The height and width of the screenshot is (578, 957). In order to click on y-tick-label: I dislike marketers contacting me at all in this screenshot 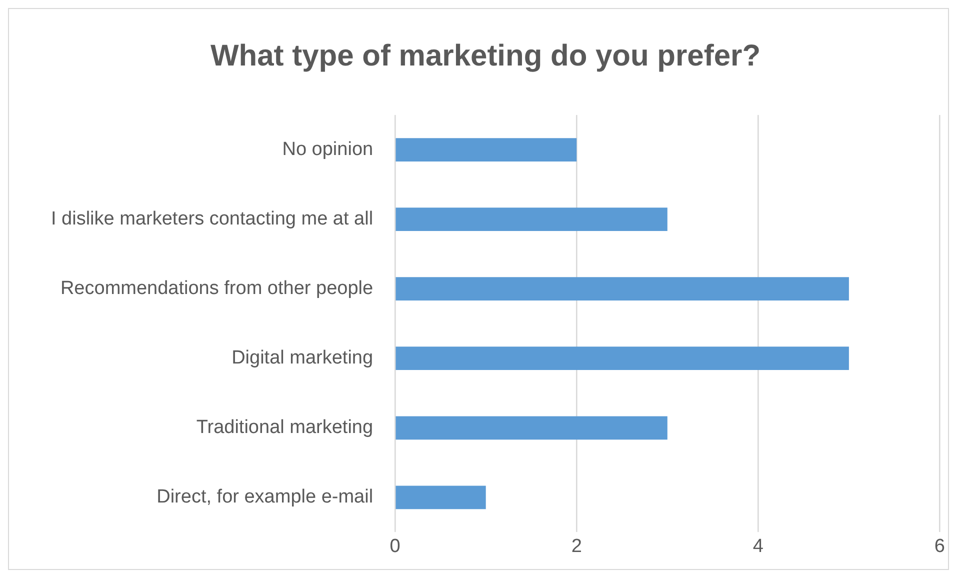, I will do `click(212, 219)`.